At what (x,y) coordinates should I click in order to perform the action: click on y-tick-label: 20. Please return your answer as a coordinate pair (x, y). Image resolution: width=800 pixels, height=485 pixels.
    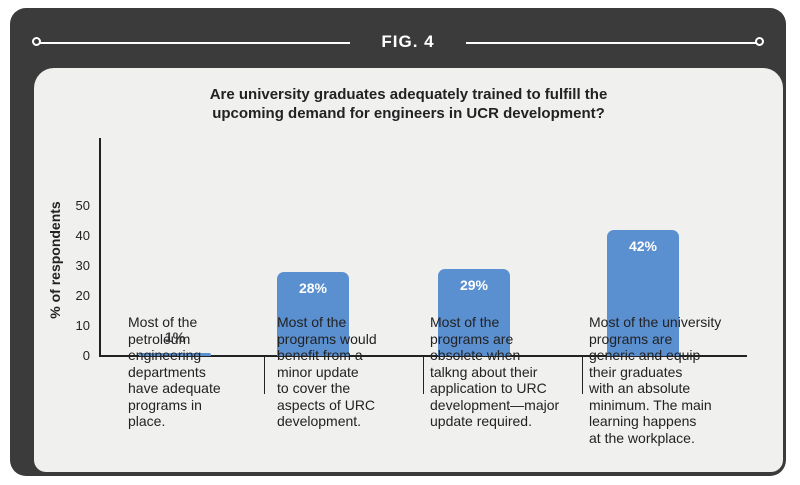
    Looking at the image, I should click on (82, 295).